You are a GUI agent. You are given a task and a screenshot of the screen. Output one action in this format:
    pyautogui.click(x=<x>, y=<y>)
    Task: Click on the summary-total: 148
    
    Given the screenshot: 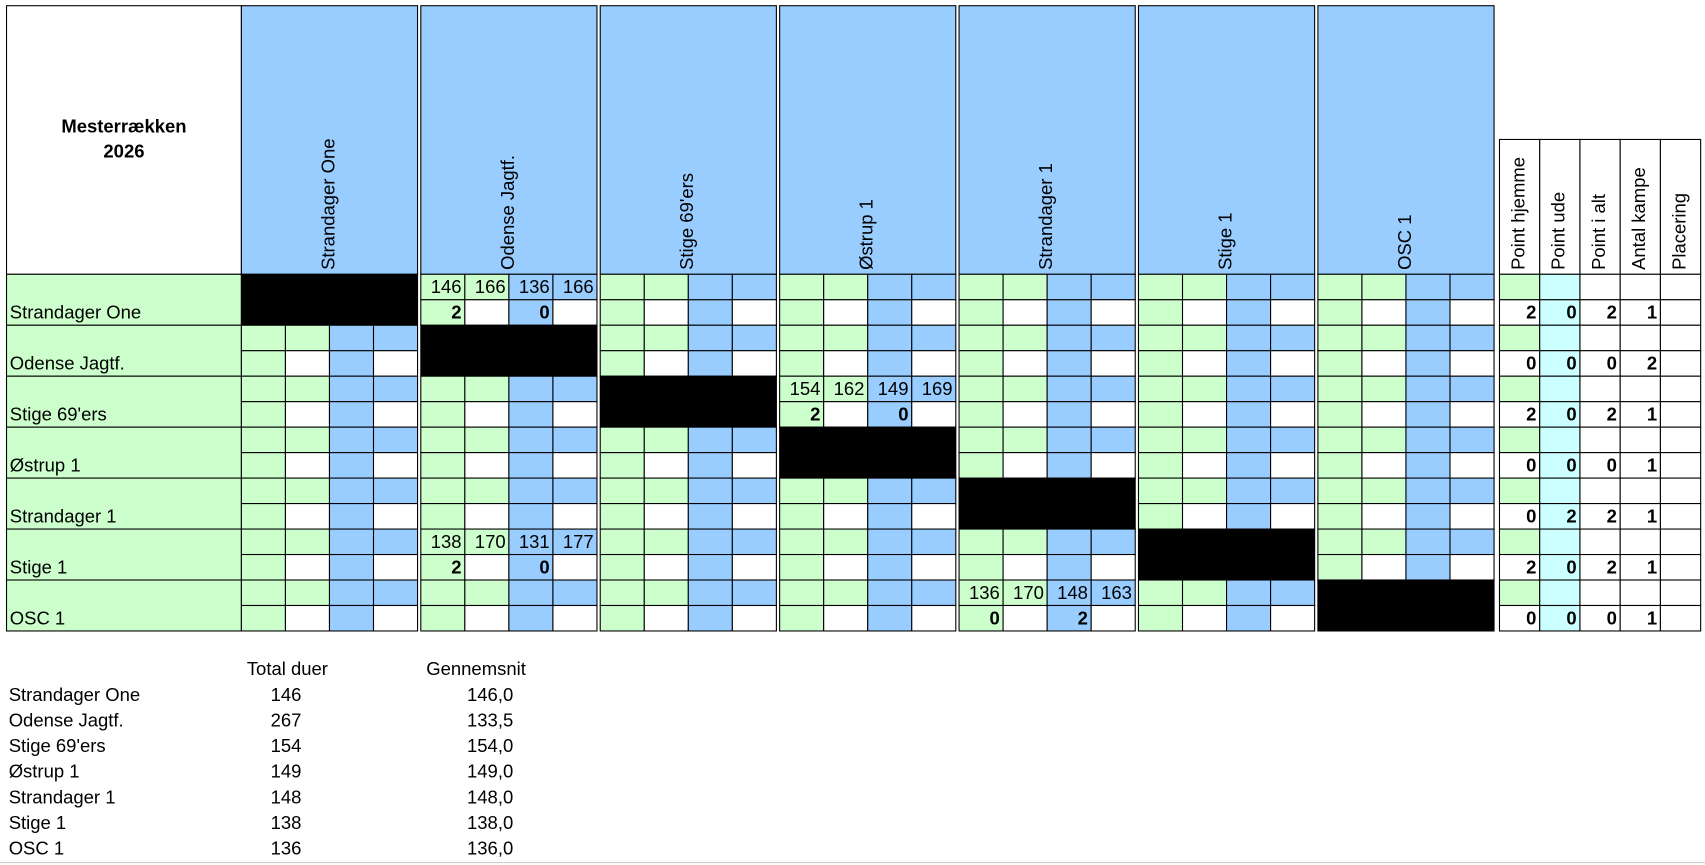 What is the action you would take?
    pyautogui.click(x=286, y=796)
    